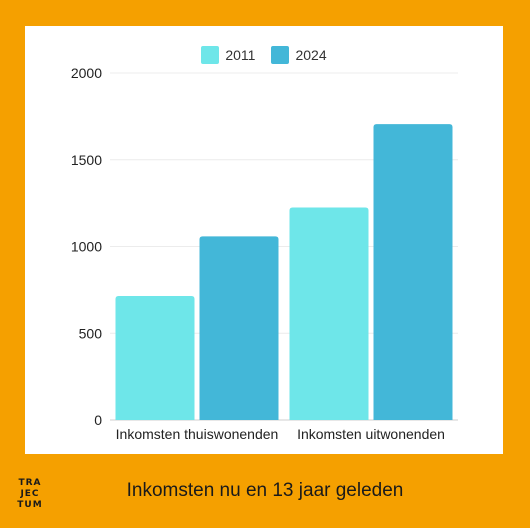  I want to click on y-tick-label-1000: 1000, so click(86, 247).